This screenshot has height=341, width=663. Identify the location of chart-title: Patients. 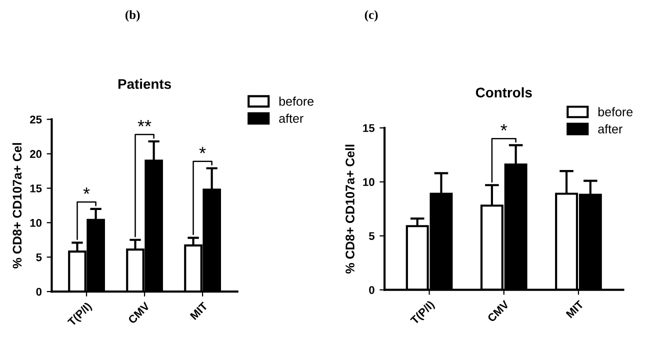
(144, 83).